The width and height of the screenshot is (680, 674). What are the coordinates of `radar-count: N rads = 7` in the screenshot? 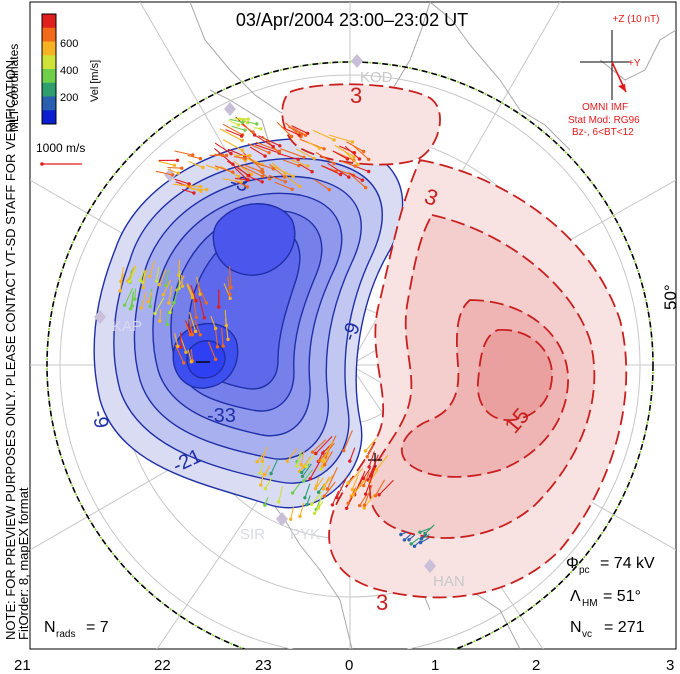 It's located at (76, 629).